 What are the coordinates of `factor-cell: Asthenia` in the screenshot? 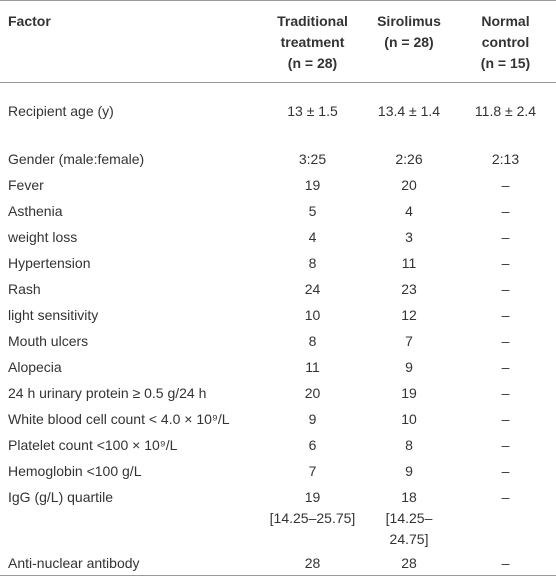 It's located at (35, 210).